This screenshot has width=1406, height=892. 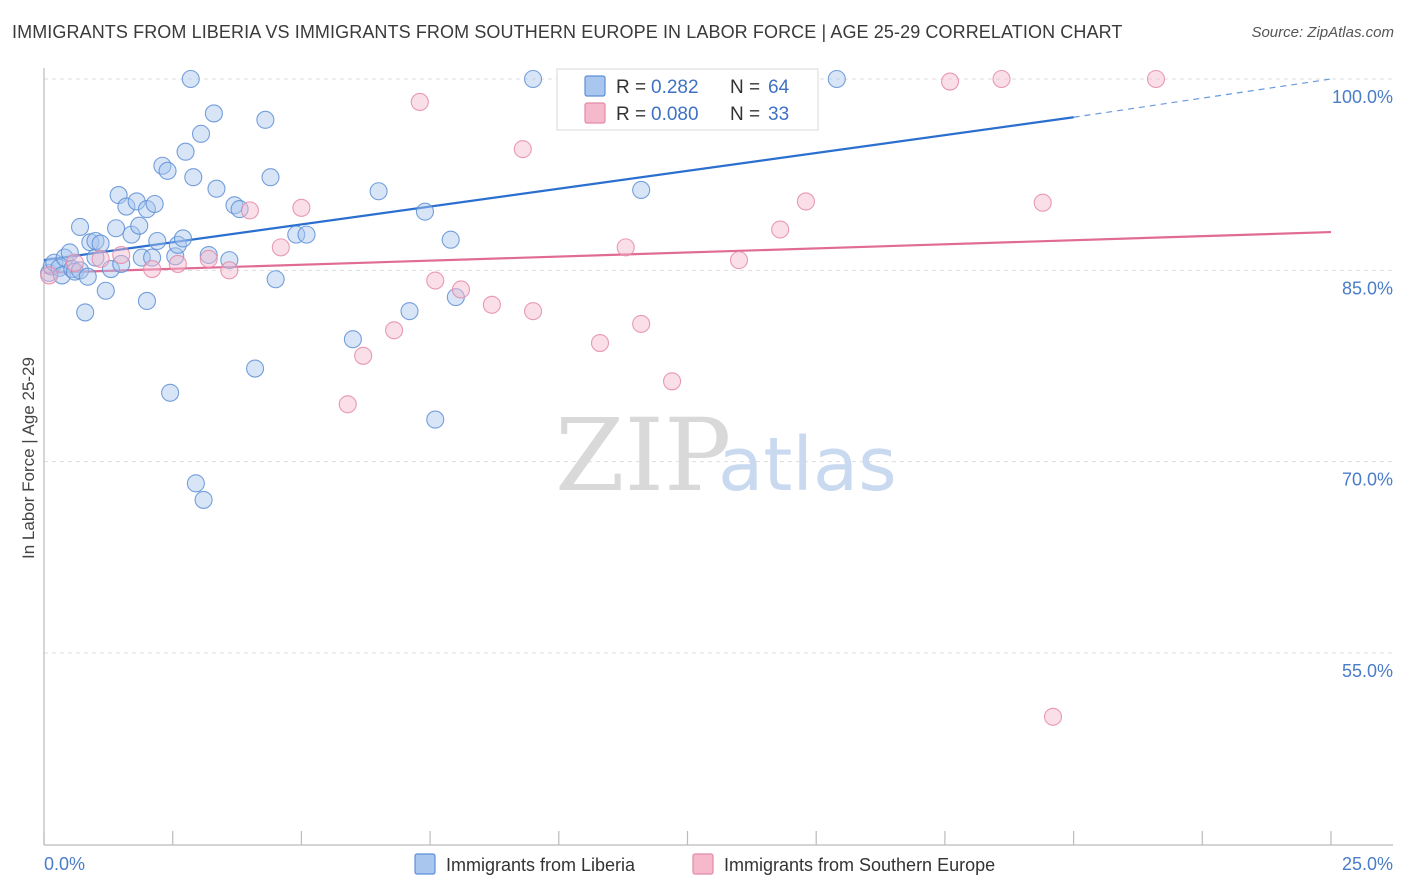 I want to click on stats-europe-n-label: N =, so click(x=745, y=114).